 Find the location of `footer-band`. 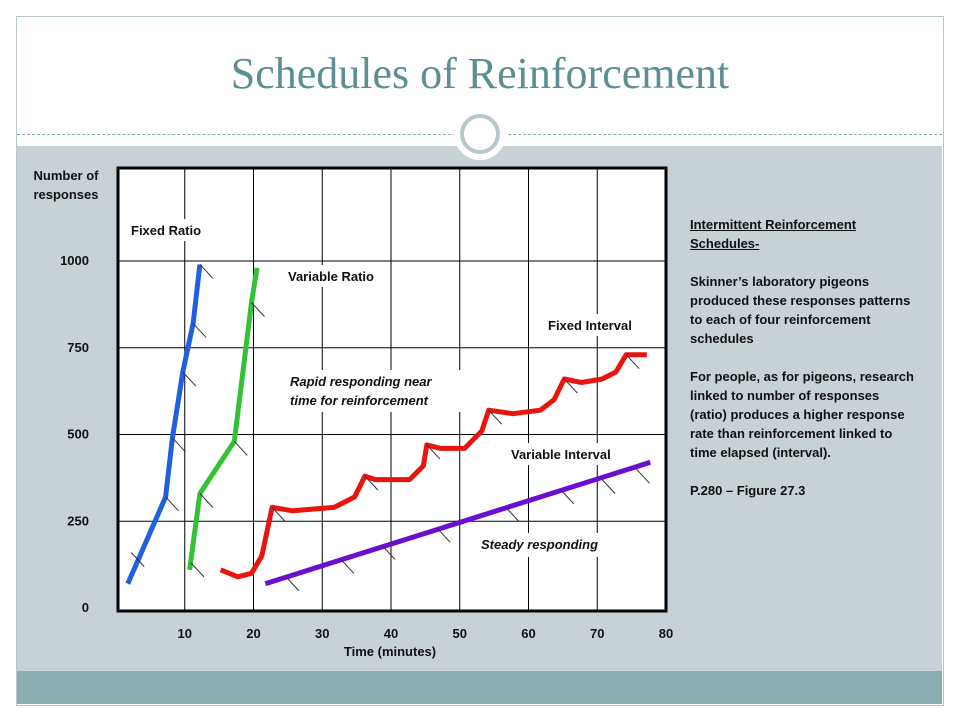

footer-band is located at coordinates (479, 687).